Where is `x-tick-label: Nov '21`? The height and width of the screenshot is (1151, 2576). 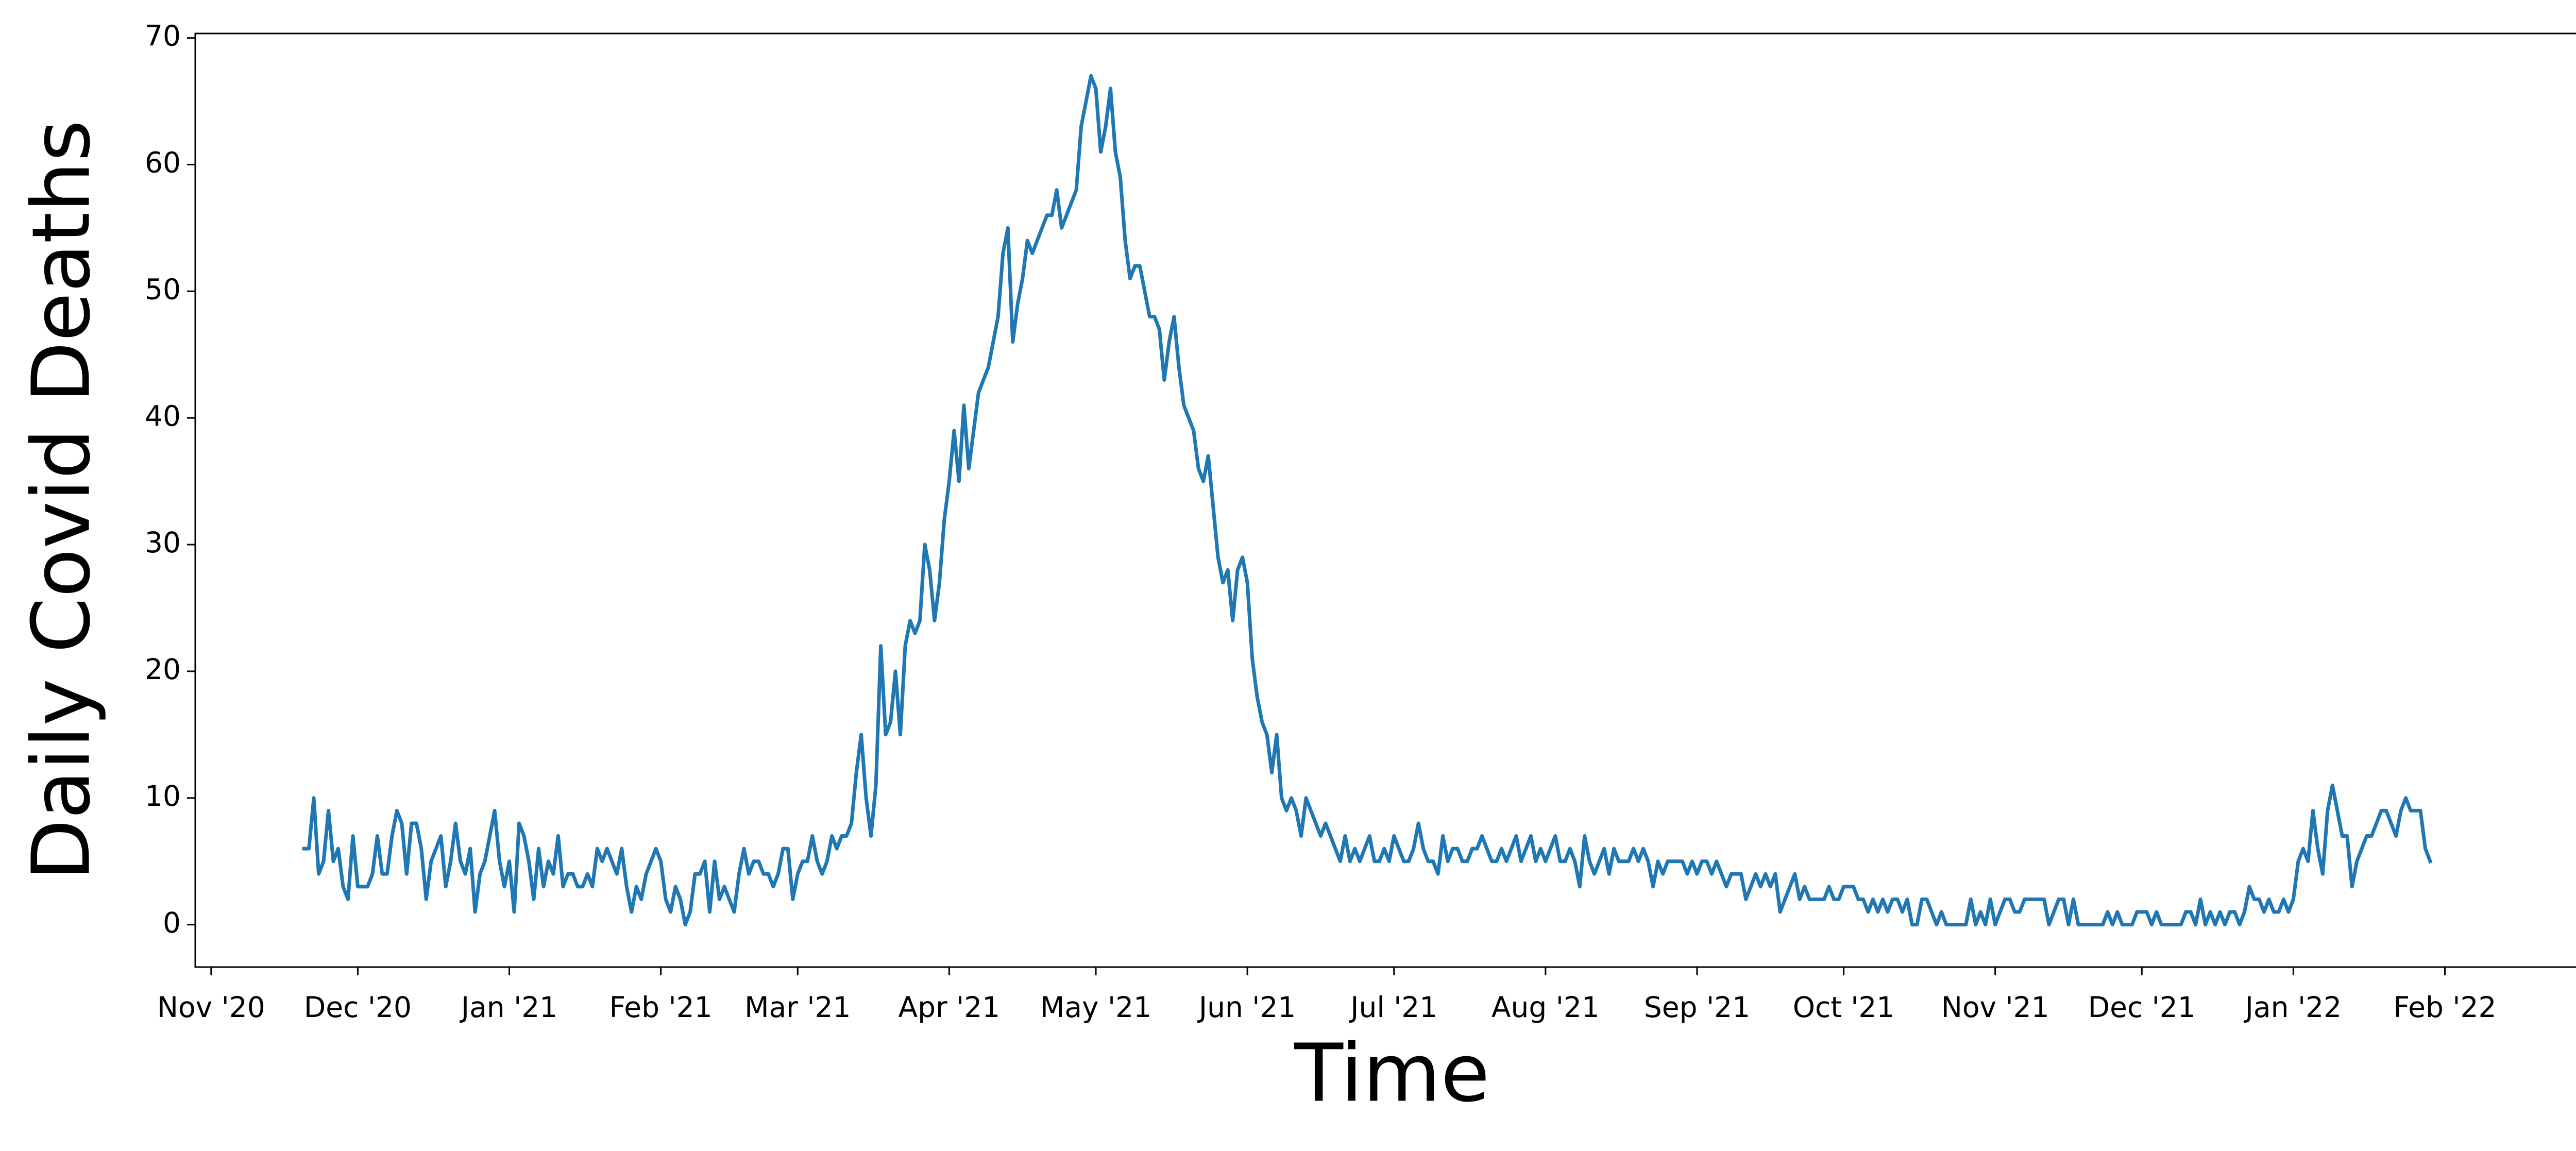
x-tick-label: Nov '21 is located at coordinates (1995, 1007).